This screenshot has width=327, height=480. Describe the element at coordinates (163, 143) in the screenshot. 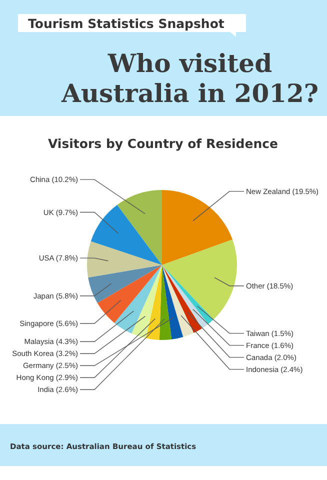

I see `chart-subtitle: Visitors by Country of Residence` at that location.